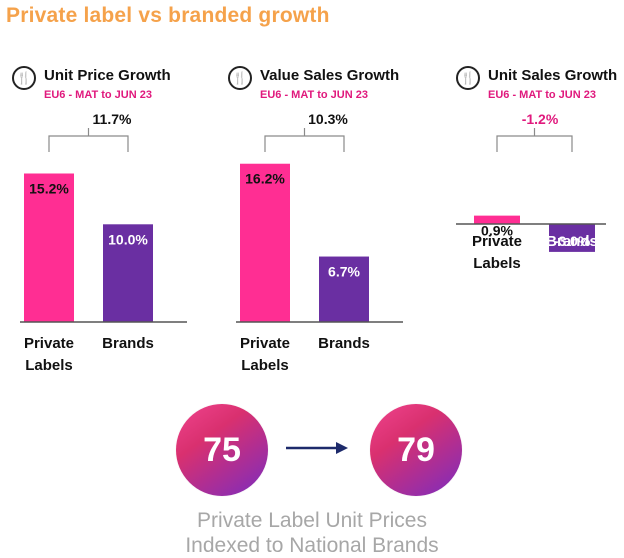 Image resolution: width=624 pixels, height=558 pixels. Describe the element at coordinates (312, 520) in the screenshot. I see `index-caption-line1: Private Label Unit Prices` at that location.